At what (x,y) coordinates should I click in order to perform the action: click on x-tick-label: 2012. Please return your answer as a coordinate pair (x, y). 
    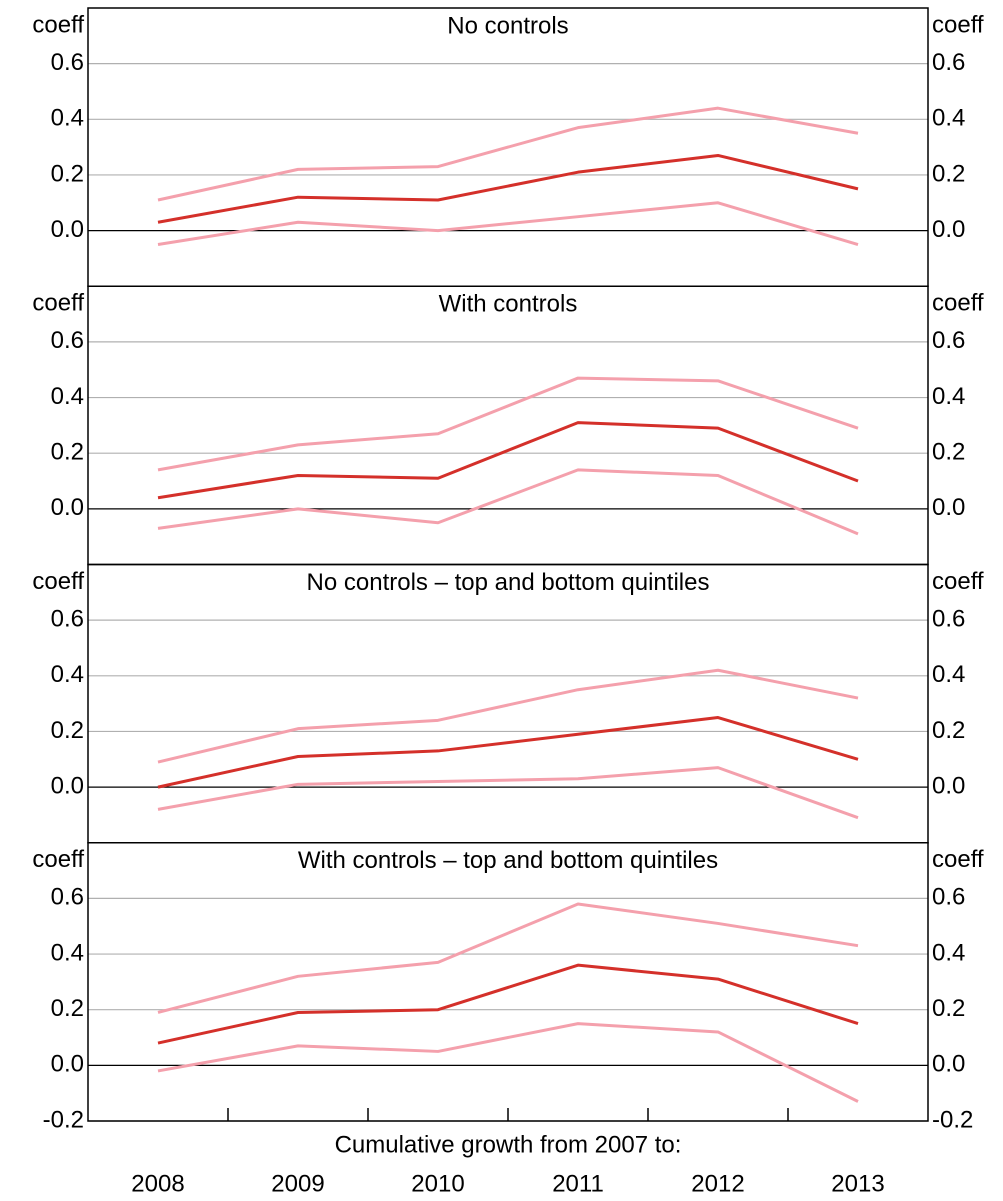
    Looking at the image, I should click on (717, 1183).